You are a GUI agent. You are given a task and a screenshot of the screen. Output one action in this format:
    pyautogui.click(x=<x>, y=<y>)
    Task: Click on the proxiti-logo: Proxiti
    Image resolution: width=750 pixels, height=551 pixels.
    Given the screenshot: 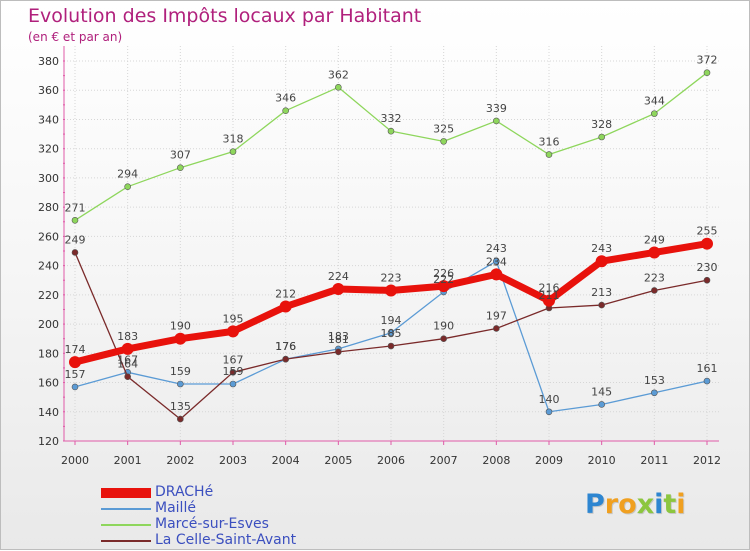 What is the action you would take?
    pyautogui.click(x=635, y=504)
    